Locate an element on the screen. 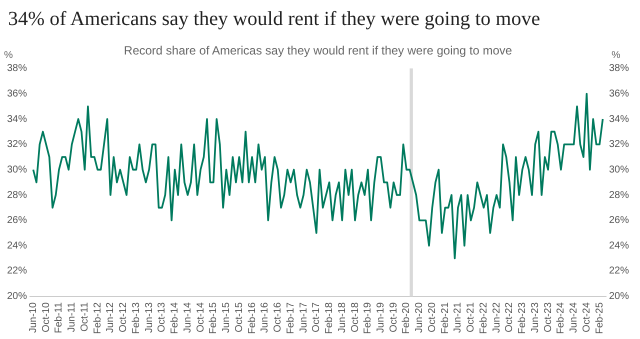  x-tick-label: Oct-12 is located at coordinates (124, 317).